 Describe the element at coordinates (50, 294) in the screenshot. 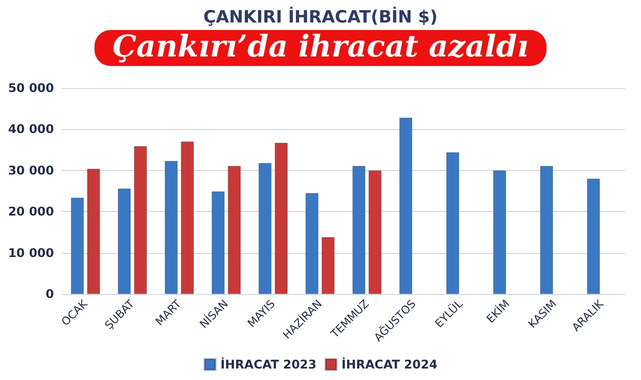

I see `y-tick-label: 0` at that location.